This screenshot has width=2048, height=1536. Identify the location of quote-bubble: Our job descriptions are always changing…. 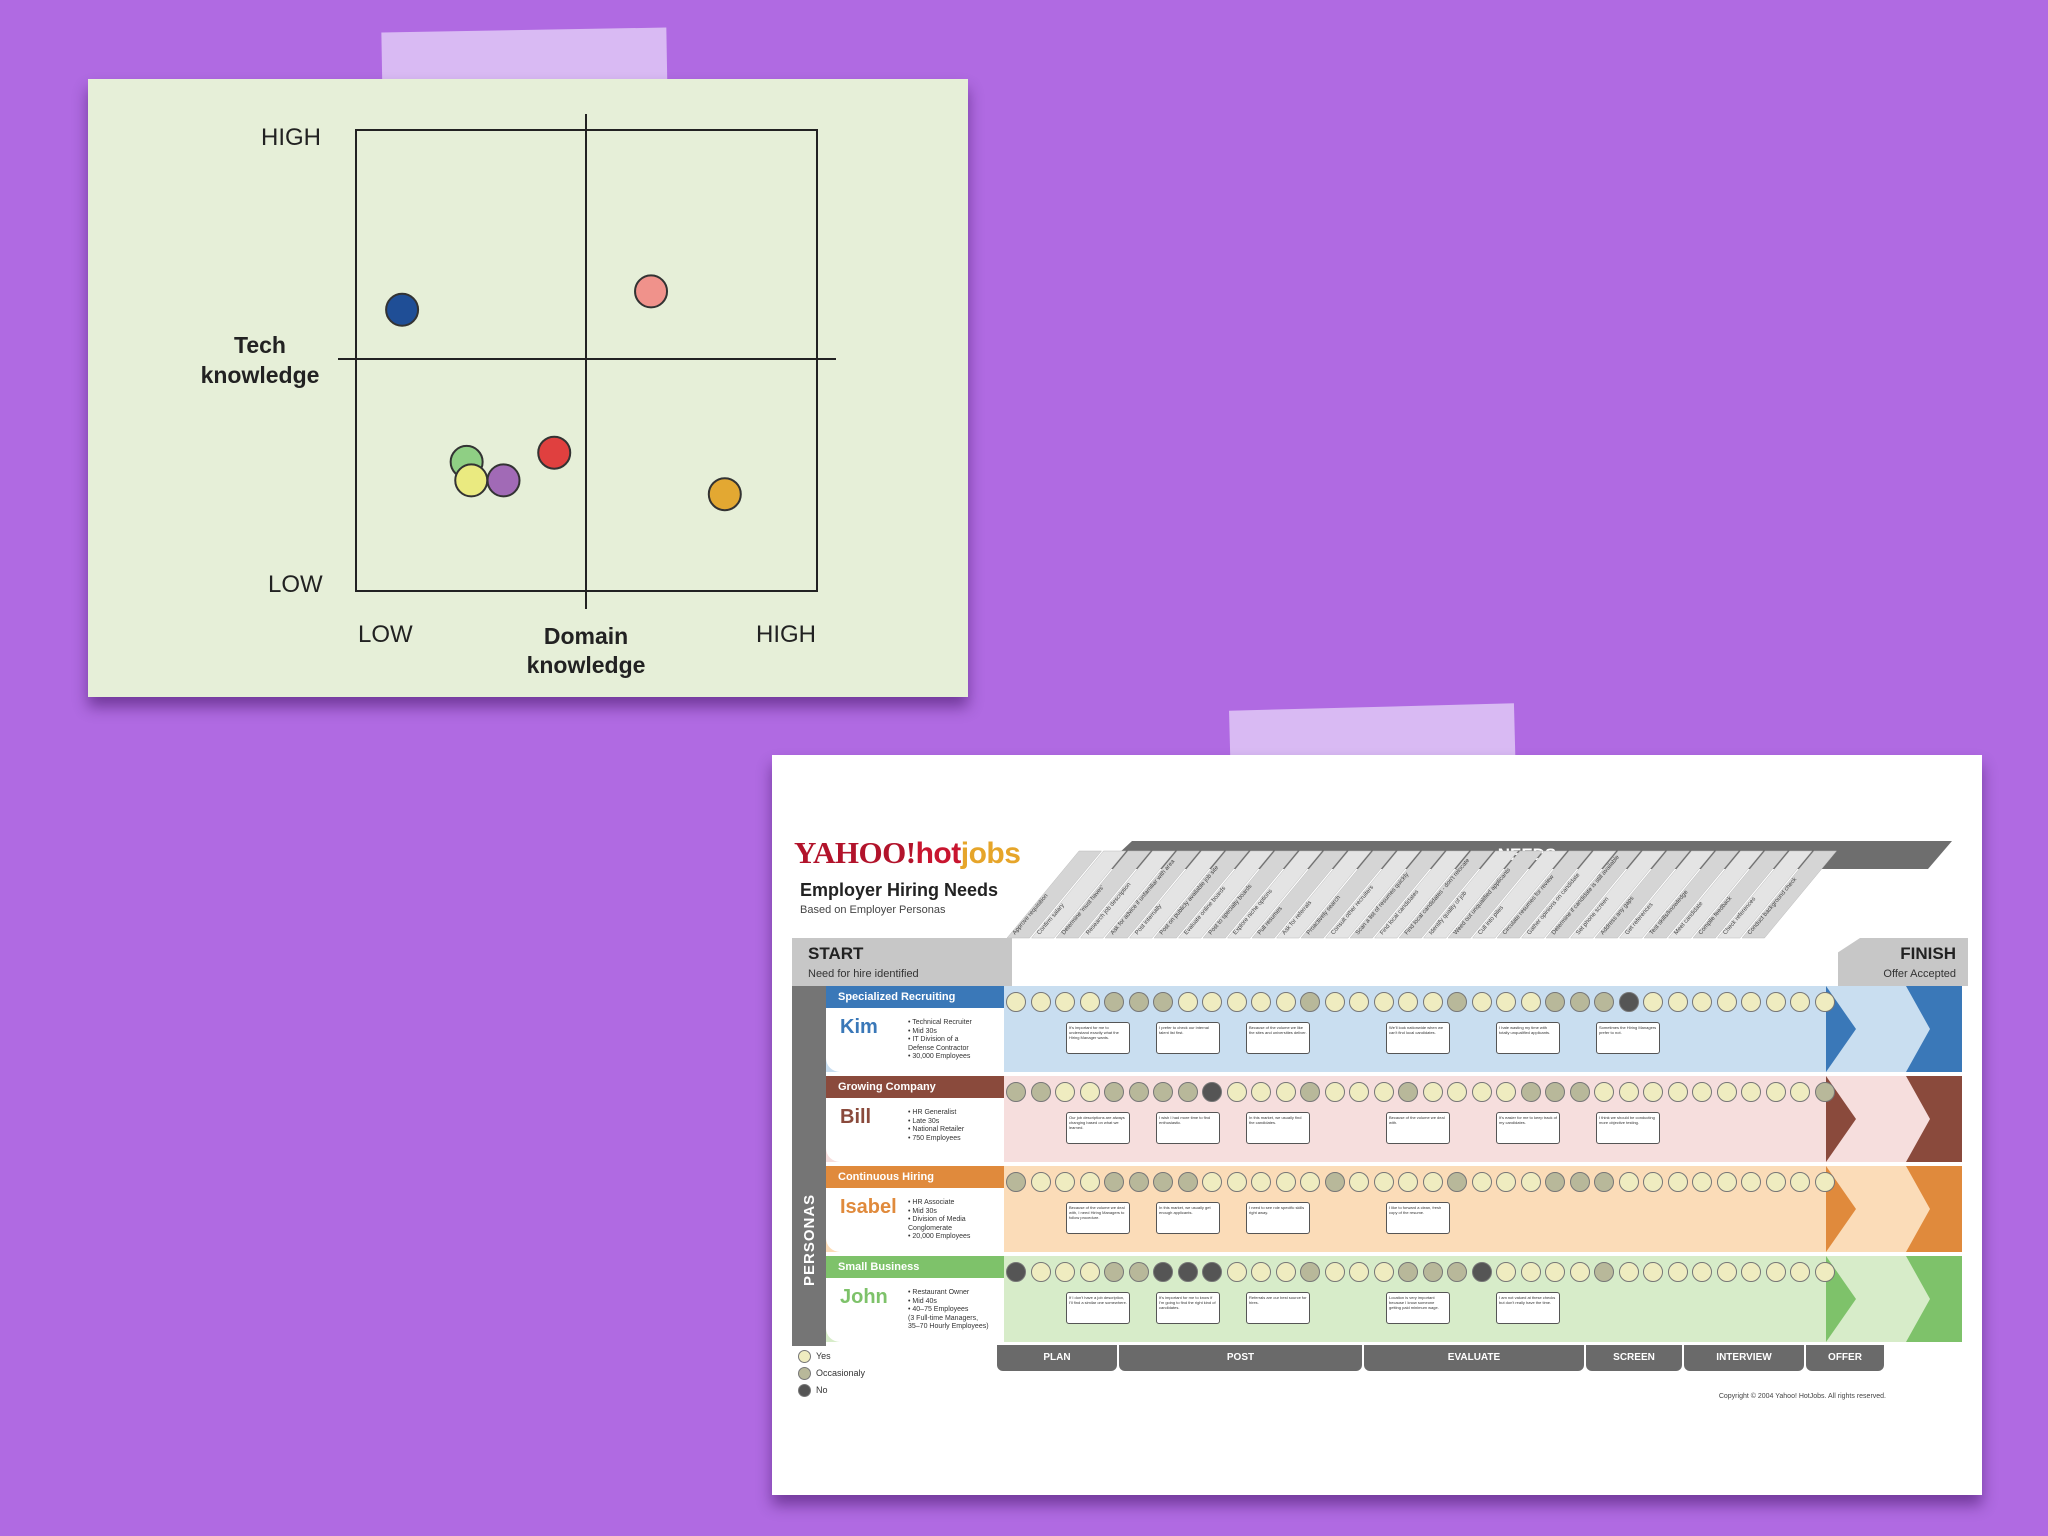
(1098, 1128).